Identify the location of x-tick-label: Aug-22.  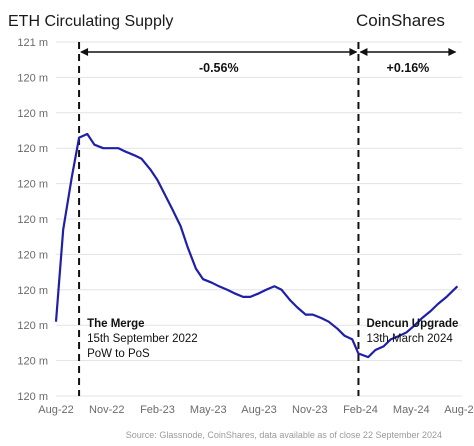
(55, 410).